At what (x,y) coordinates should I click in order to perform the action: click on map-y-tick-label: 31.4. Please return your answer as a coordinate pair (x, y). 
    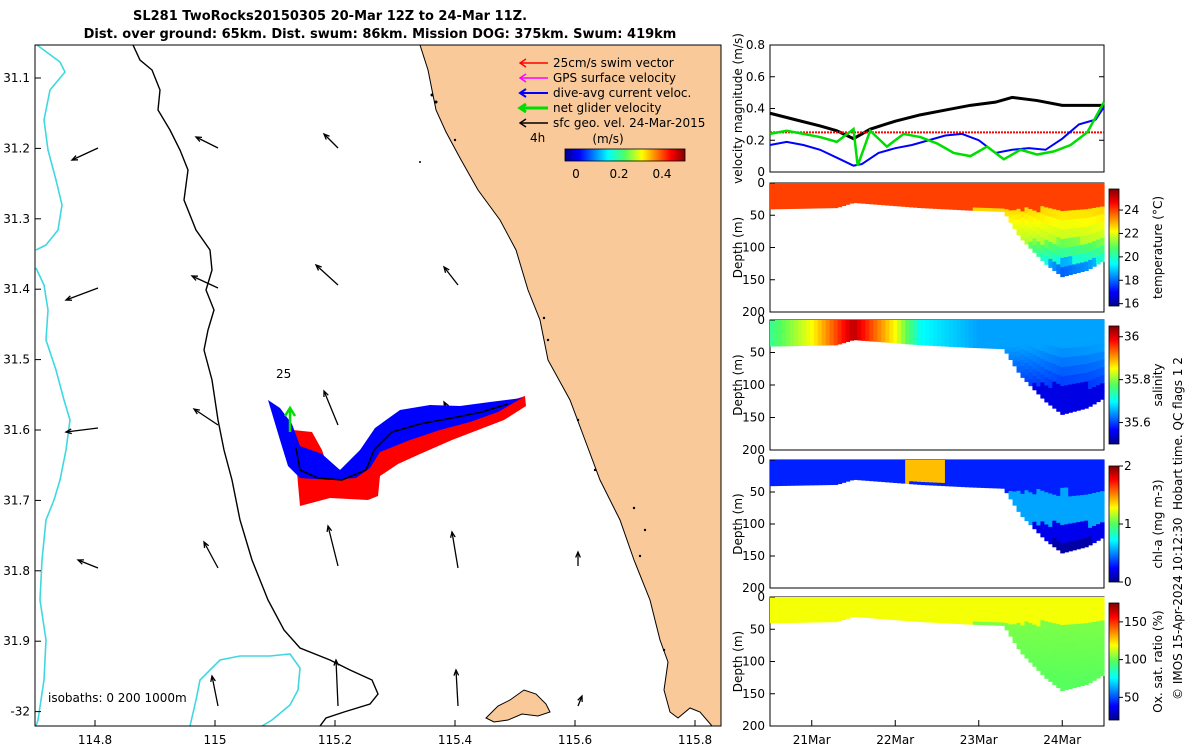
    Looking at the image, I should click on (16, 289).